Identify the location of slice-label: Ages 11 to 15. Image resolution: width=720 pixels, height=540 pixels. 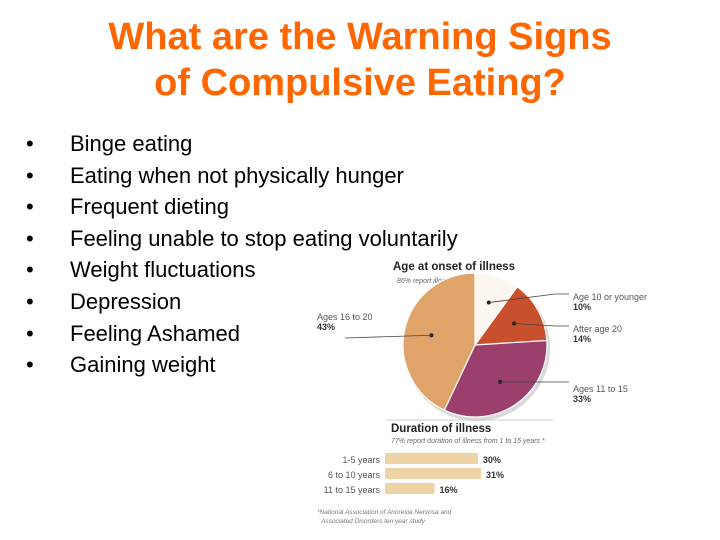
(600, 389).